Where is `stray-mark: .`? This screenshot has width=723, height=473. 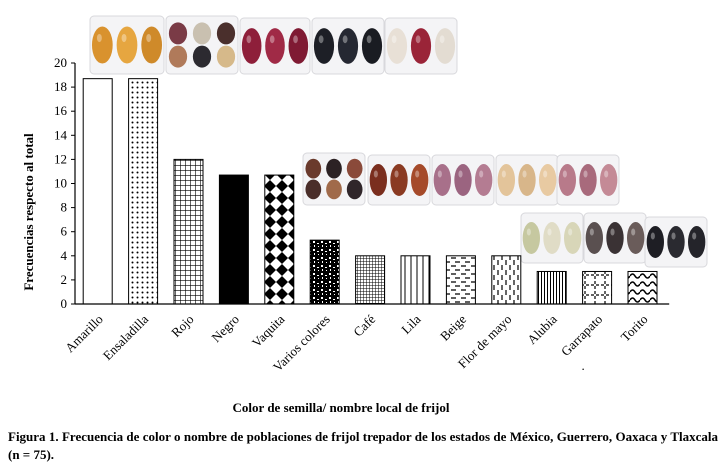 stray-mark: . is located at coordinates (582, 365).